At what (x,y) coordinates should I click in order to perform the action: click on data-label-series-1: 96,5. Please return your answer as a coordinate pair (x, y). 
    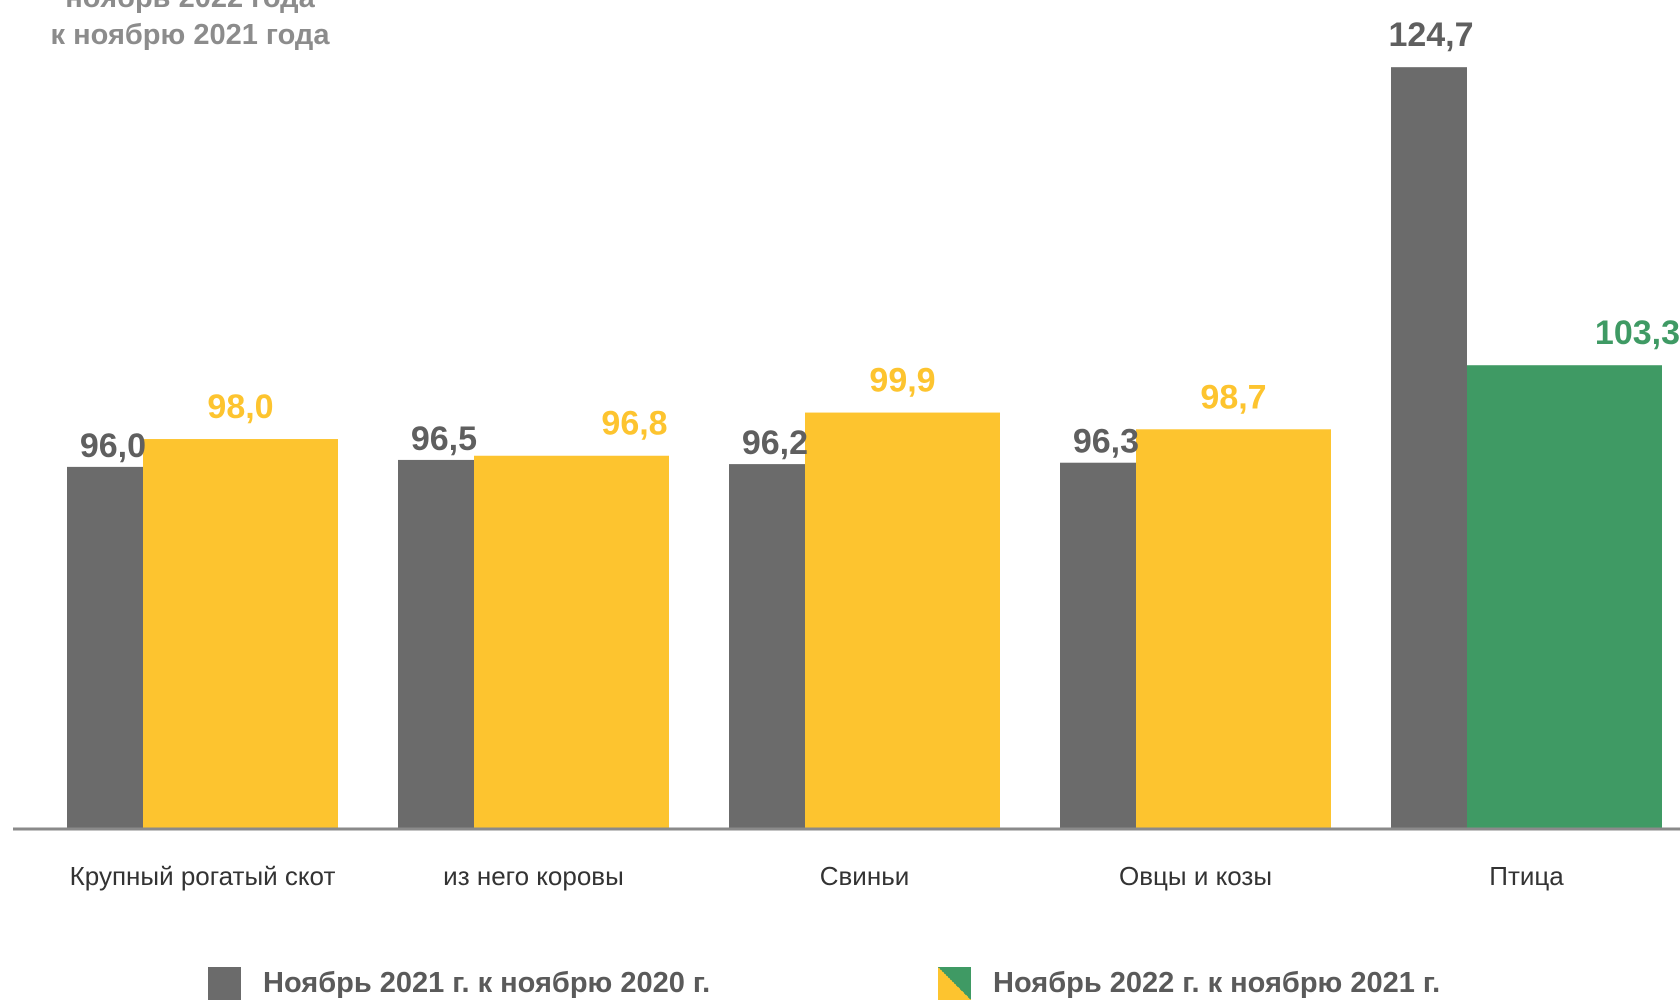
    Looking at the image, I should click on (444, 439).